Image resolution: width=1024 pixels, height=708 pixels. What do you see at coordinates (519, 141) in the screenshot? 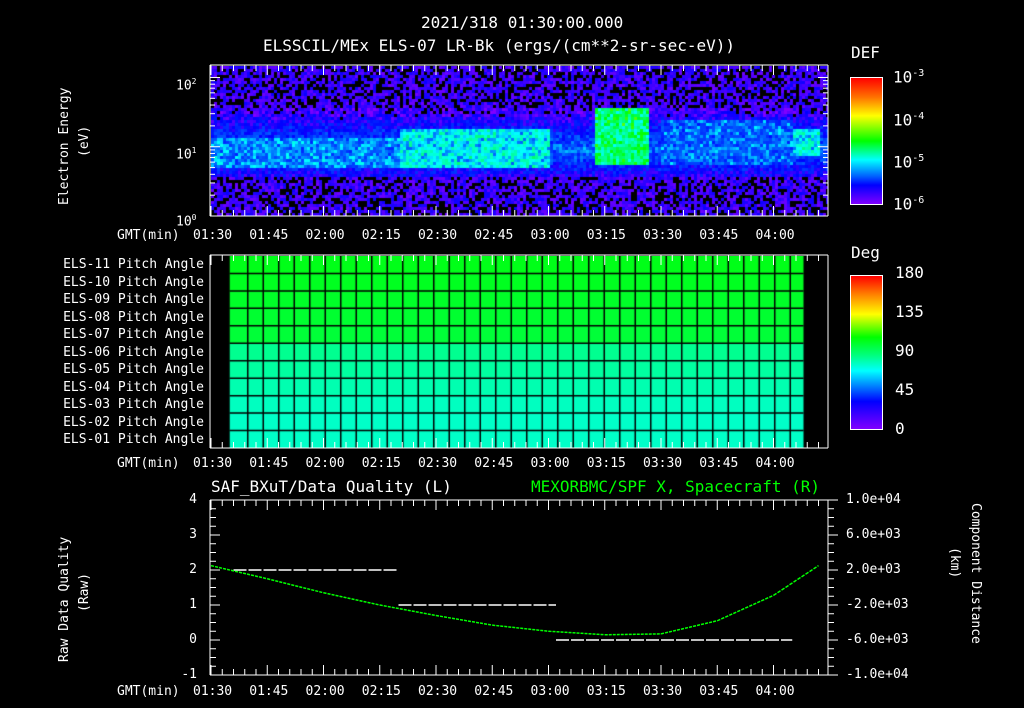
I see `electron-energy-spectrogram` at bounding box center [519, 141].